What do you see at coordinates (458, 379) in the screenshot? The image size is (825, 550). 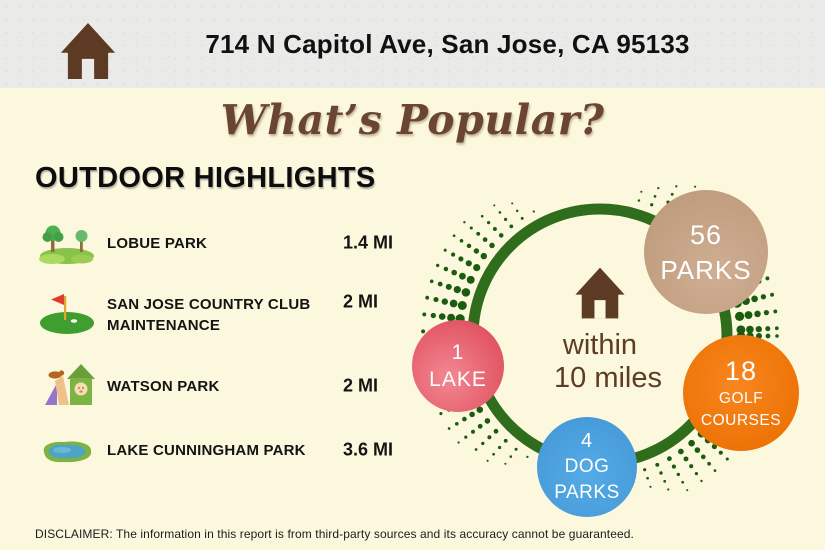 I see `stat-label: LAKE` at bounding box center [458, 379].